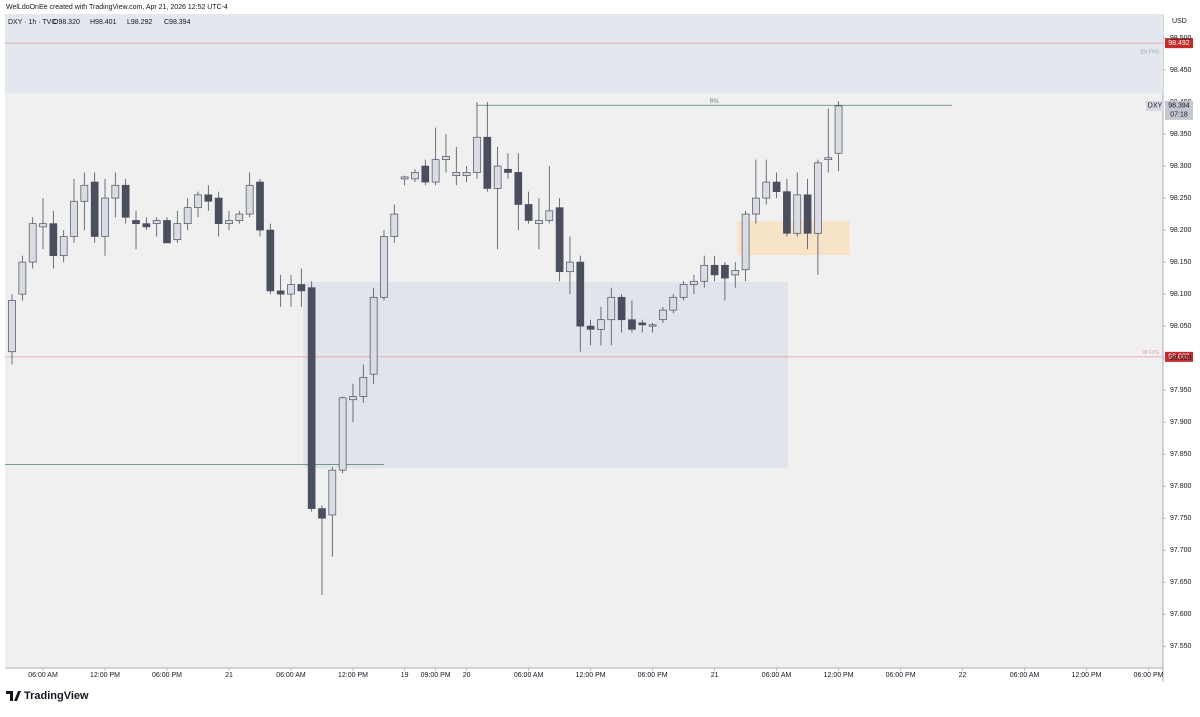 The height and width of the screenshot is (717, 1200). What do you see at coordinates (139, 22) in the screenshot?
I see `ohlc-value: L98.292` at bounding box center [139, 22].